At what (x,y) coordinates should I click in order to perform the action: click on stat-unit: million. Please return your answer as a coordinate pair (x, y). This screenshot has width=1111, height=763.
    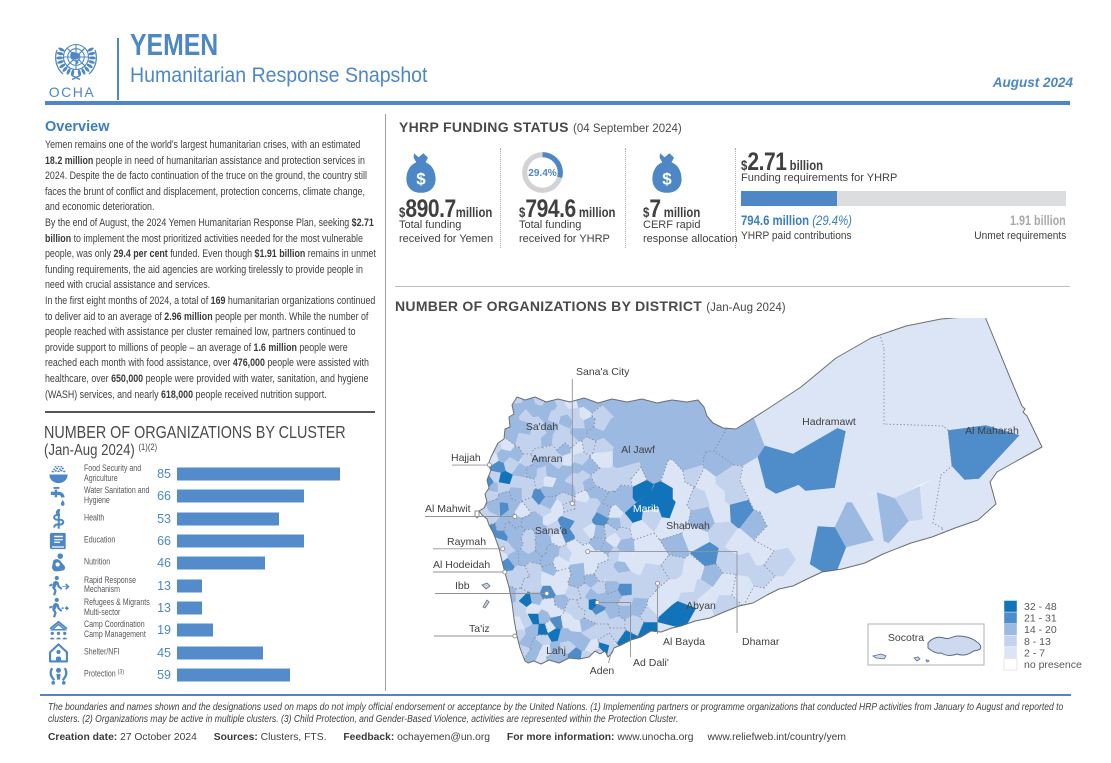
    Looking at the image, I should click on (682, 212).